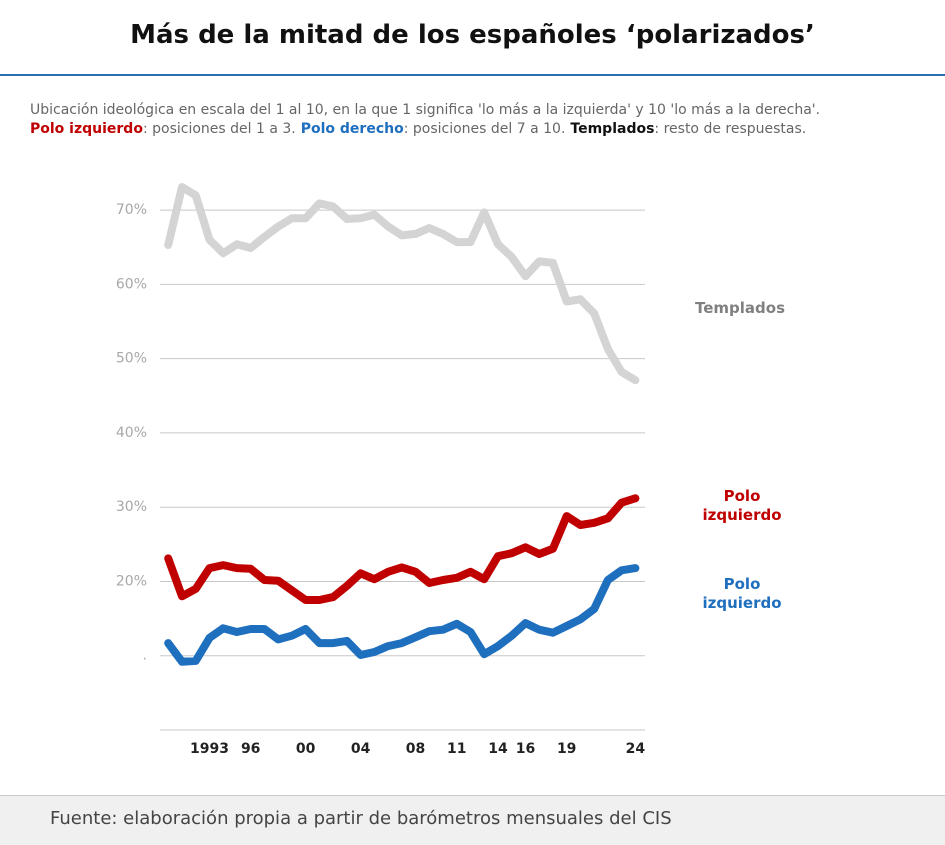 Image resolution: width=945 pixels, height=845 pixels. Describe the element at coordinates (250, 749) in the screenshot. I see `x-tick-label: 96` at that location.